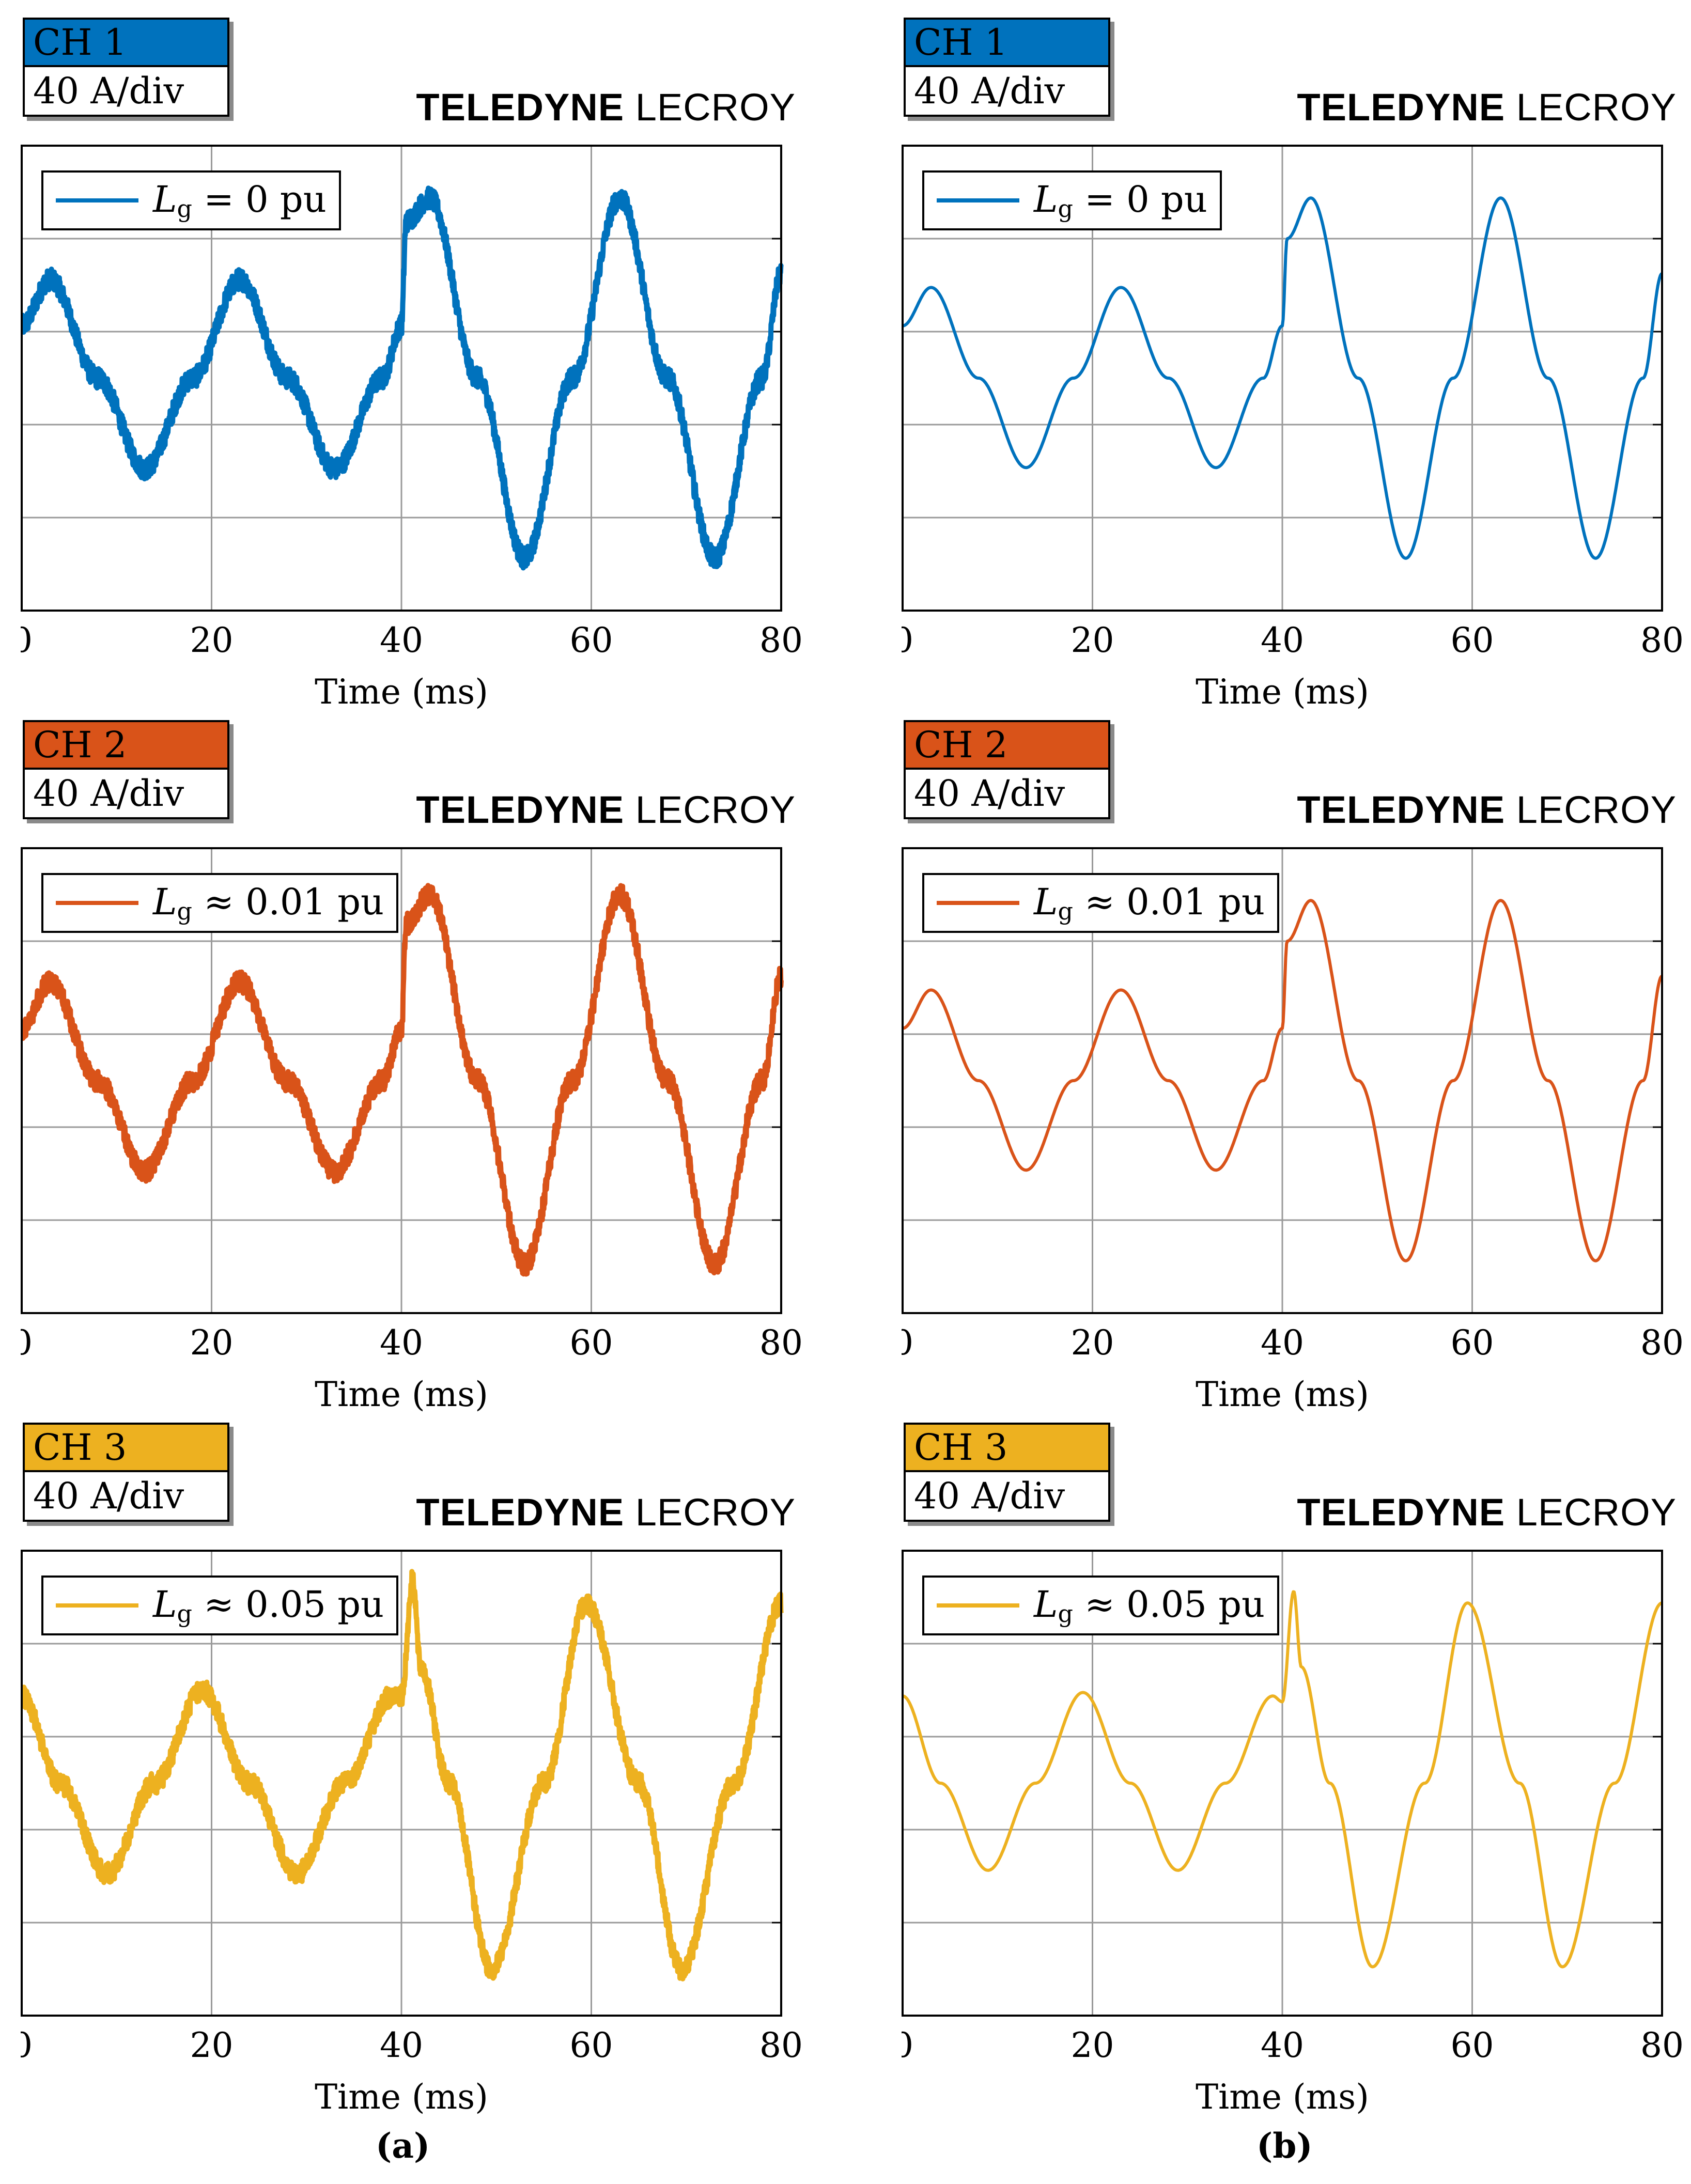  I want to click on x-tick-labels: 0 20 40 60 80, so click(412, 1343).